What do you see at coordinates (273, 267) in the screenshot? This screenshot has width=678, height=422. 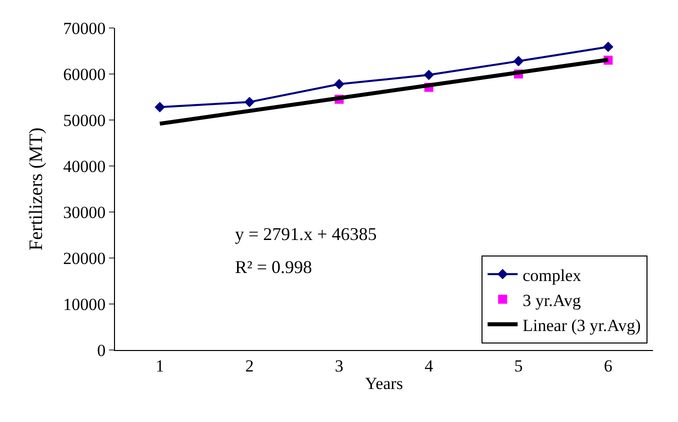 I see `annotation: R² = 0.998` at bounding box center [273, 267].